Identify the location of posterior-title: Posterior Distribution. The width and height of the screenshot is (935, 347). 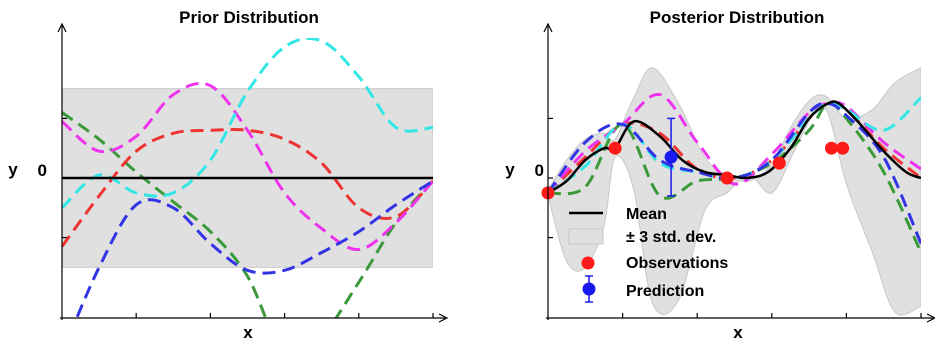
(737, 17).